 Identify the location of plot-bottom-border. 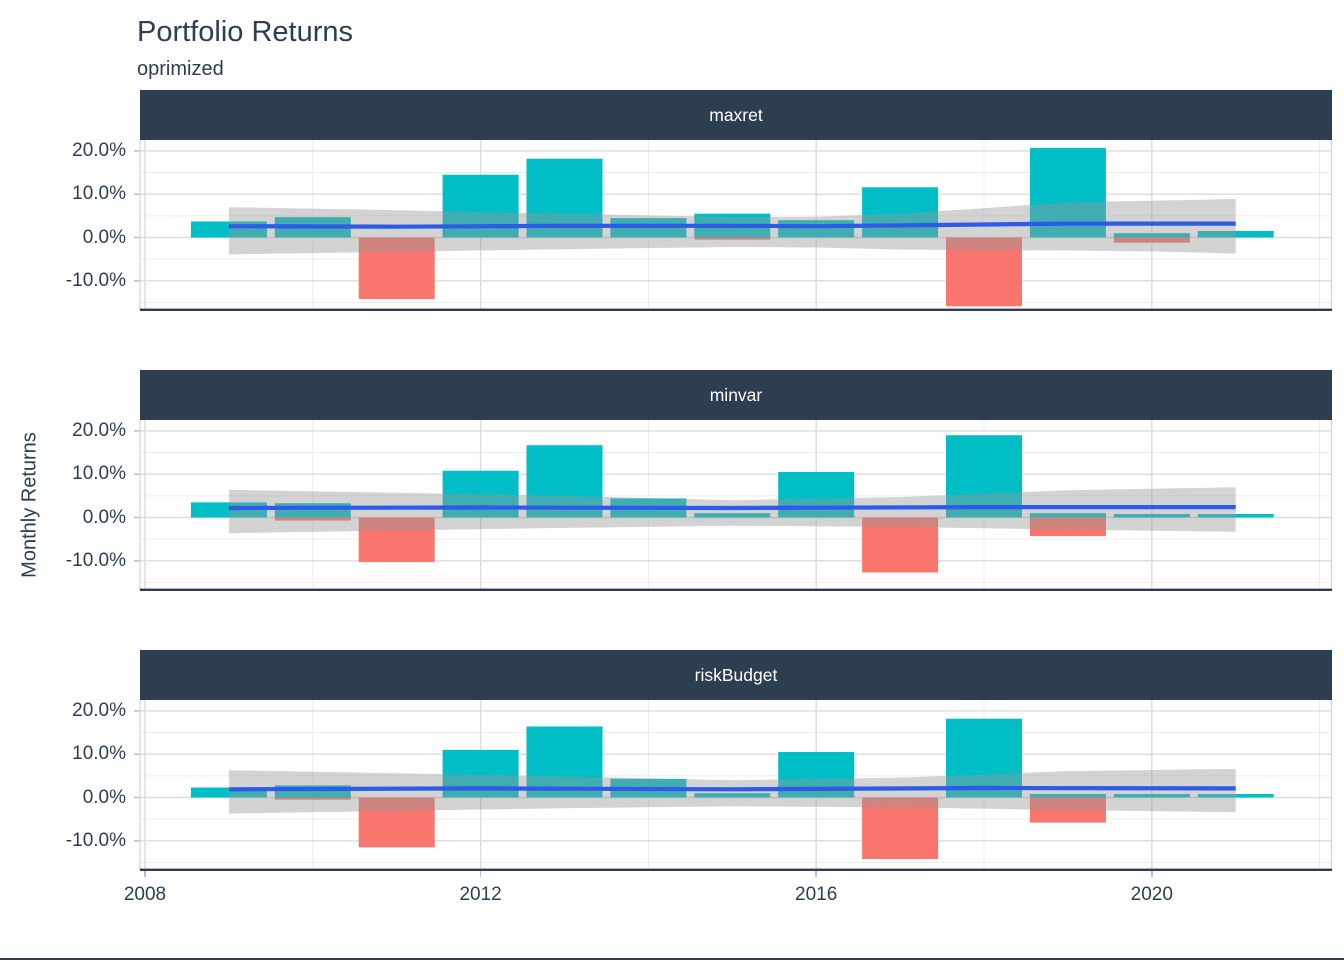
(672, 959).